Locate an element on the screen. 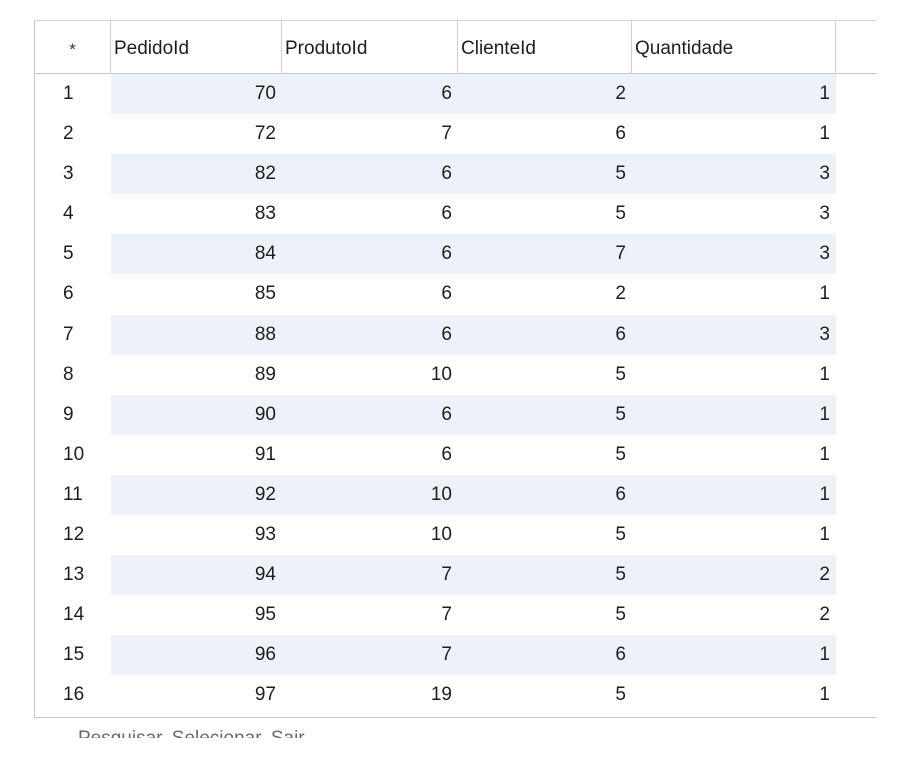  cell-pedidoid: 89 is located at coordinates (196, 374).